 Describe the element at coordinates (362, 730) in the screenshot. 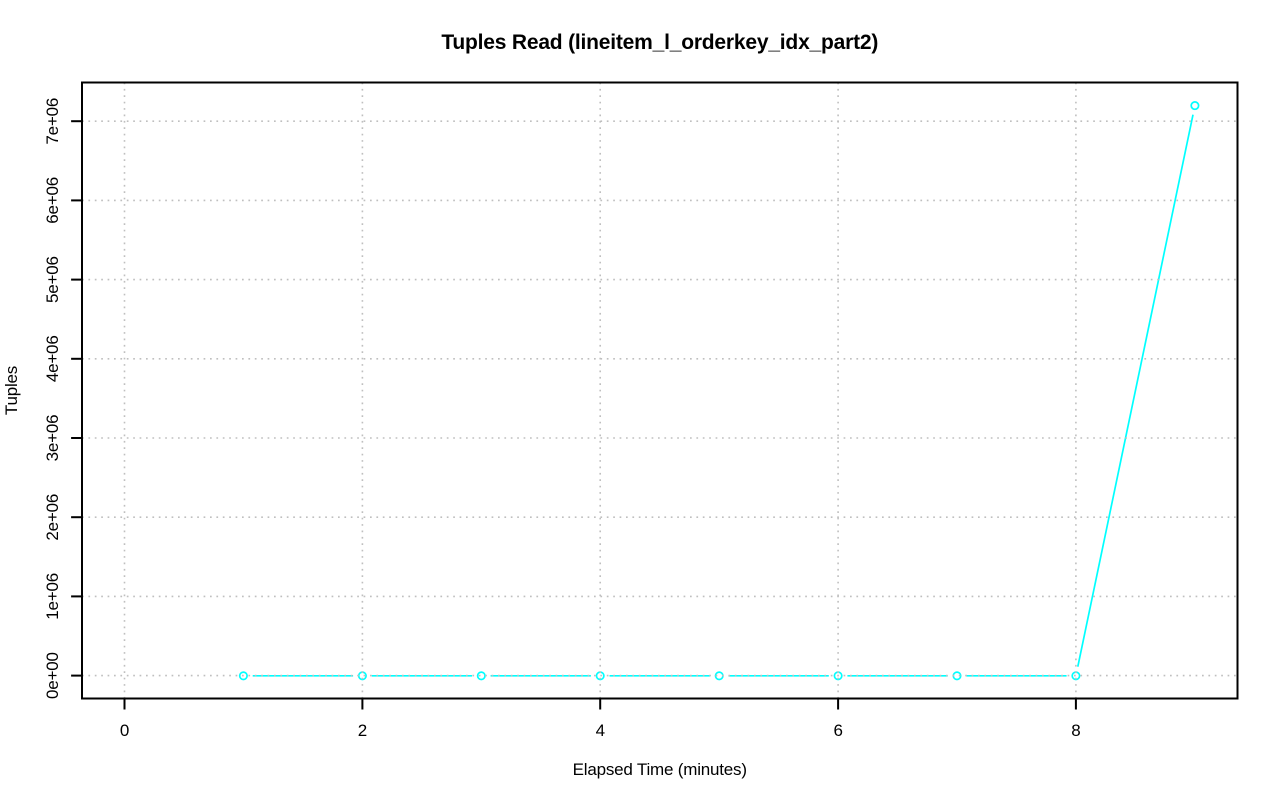

I see `svg-text: 2` at that location.